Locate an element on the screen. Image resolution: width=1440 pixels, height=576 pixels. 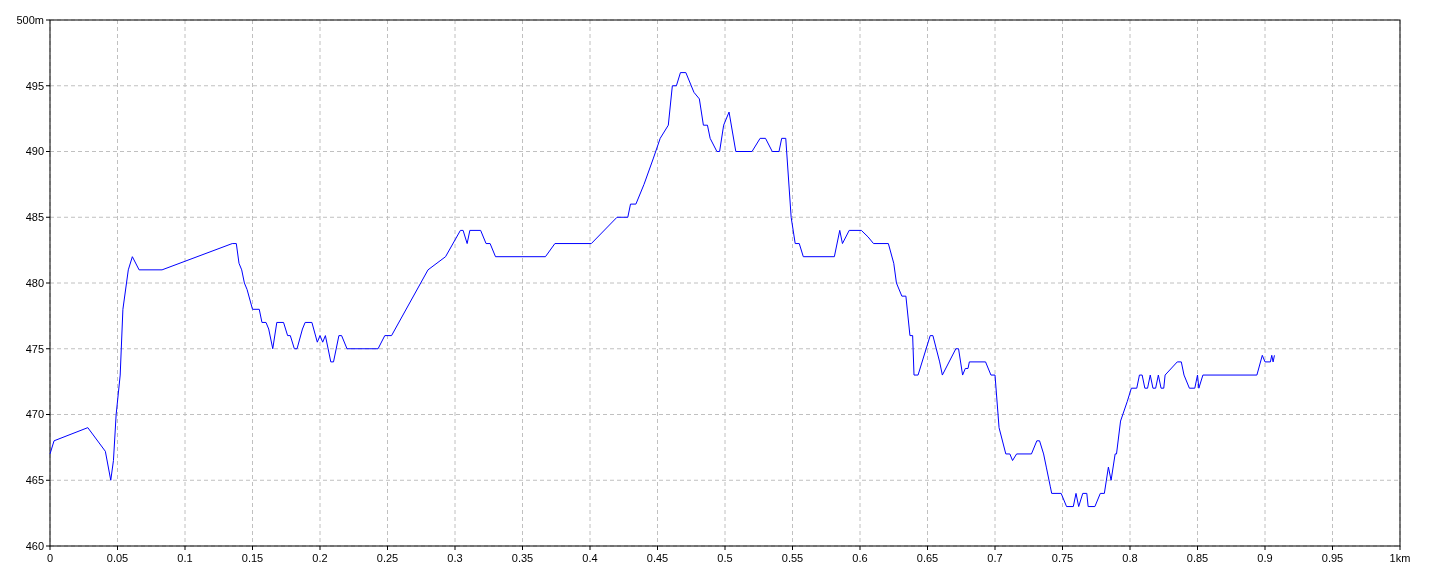
y-tick-label: 495 is located at coordinates (34, 85).